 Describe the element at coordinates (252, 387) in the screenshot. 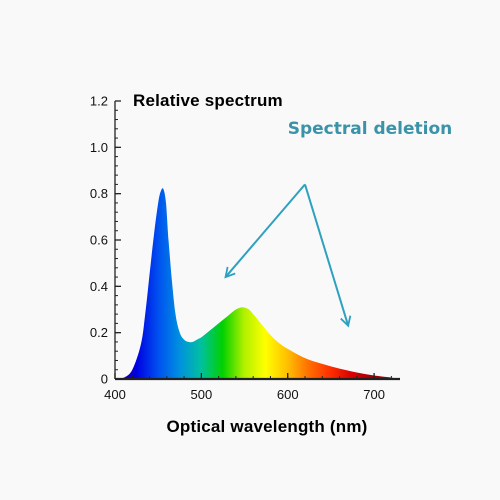

I see `x-axis: 400 500 600 700` at that location.